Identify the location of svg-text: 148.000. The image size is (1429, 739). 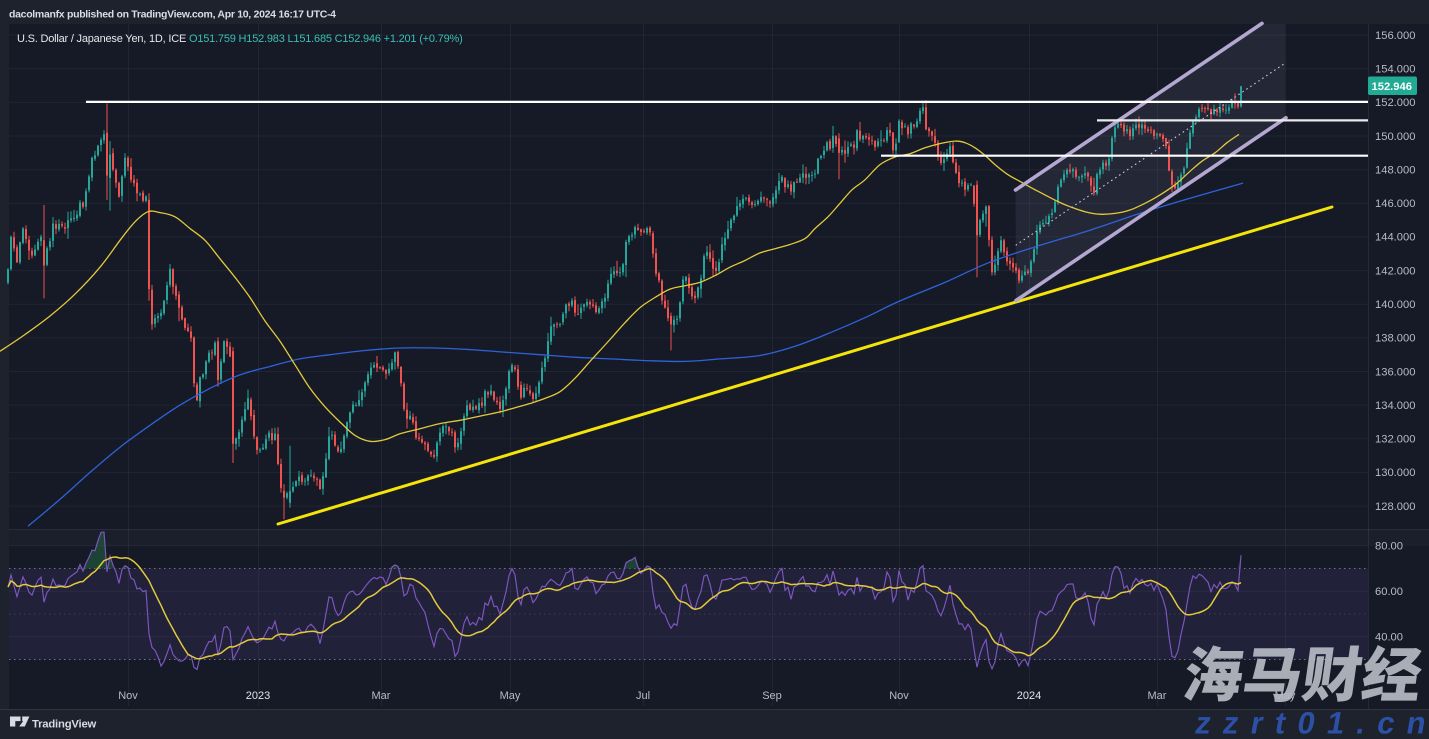
(1395, 171).